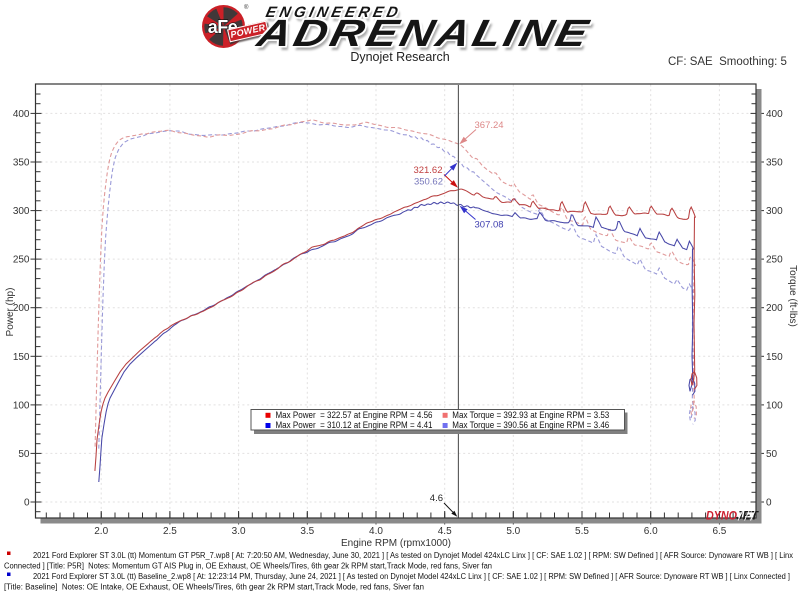 The image size is (800, 600). What do you see at coordinates (530, 425) in the screenshot?
I see `svg-text:Max Torque = 390.56 at Engine: Max Torque = 390.56 at Engine RPM = 3.46` at bounding box center [530, 425].